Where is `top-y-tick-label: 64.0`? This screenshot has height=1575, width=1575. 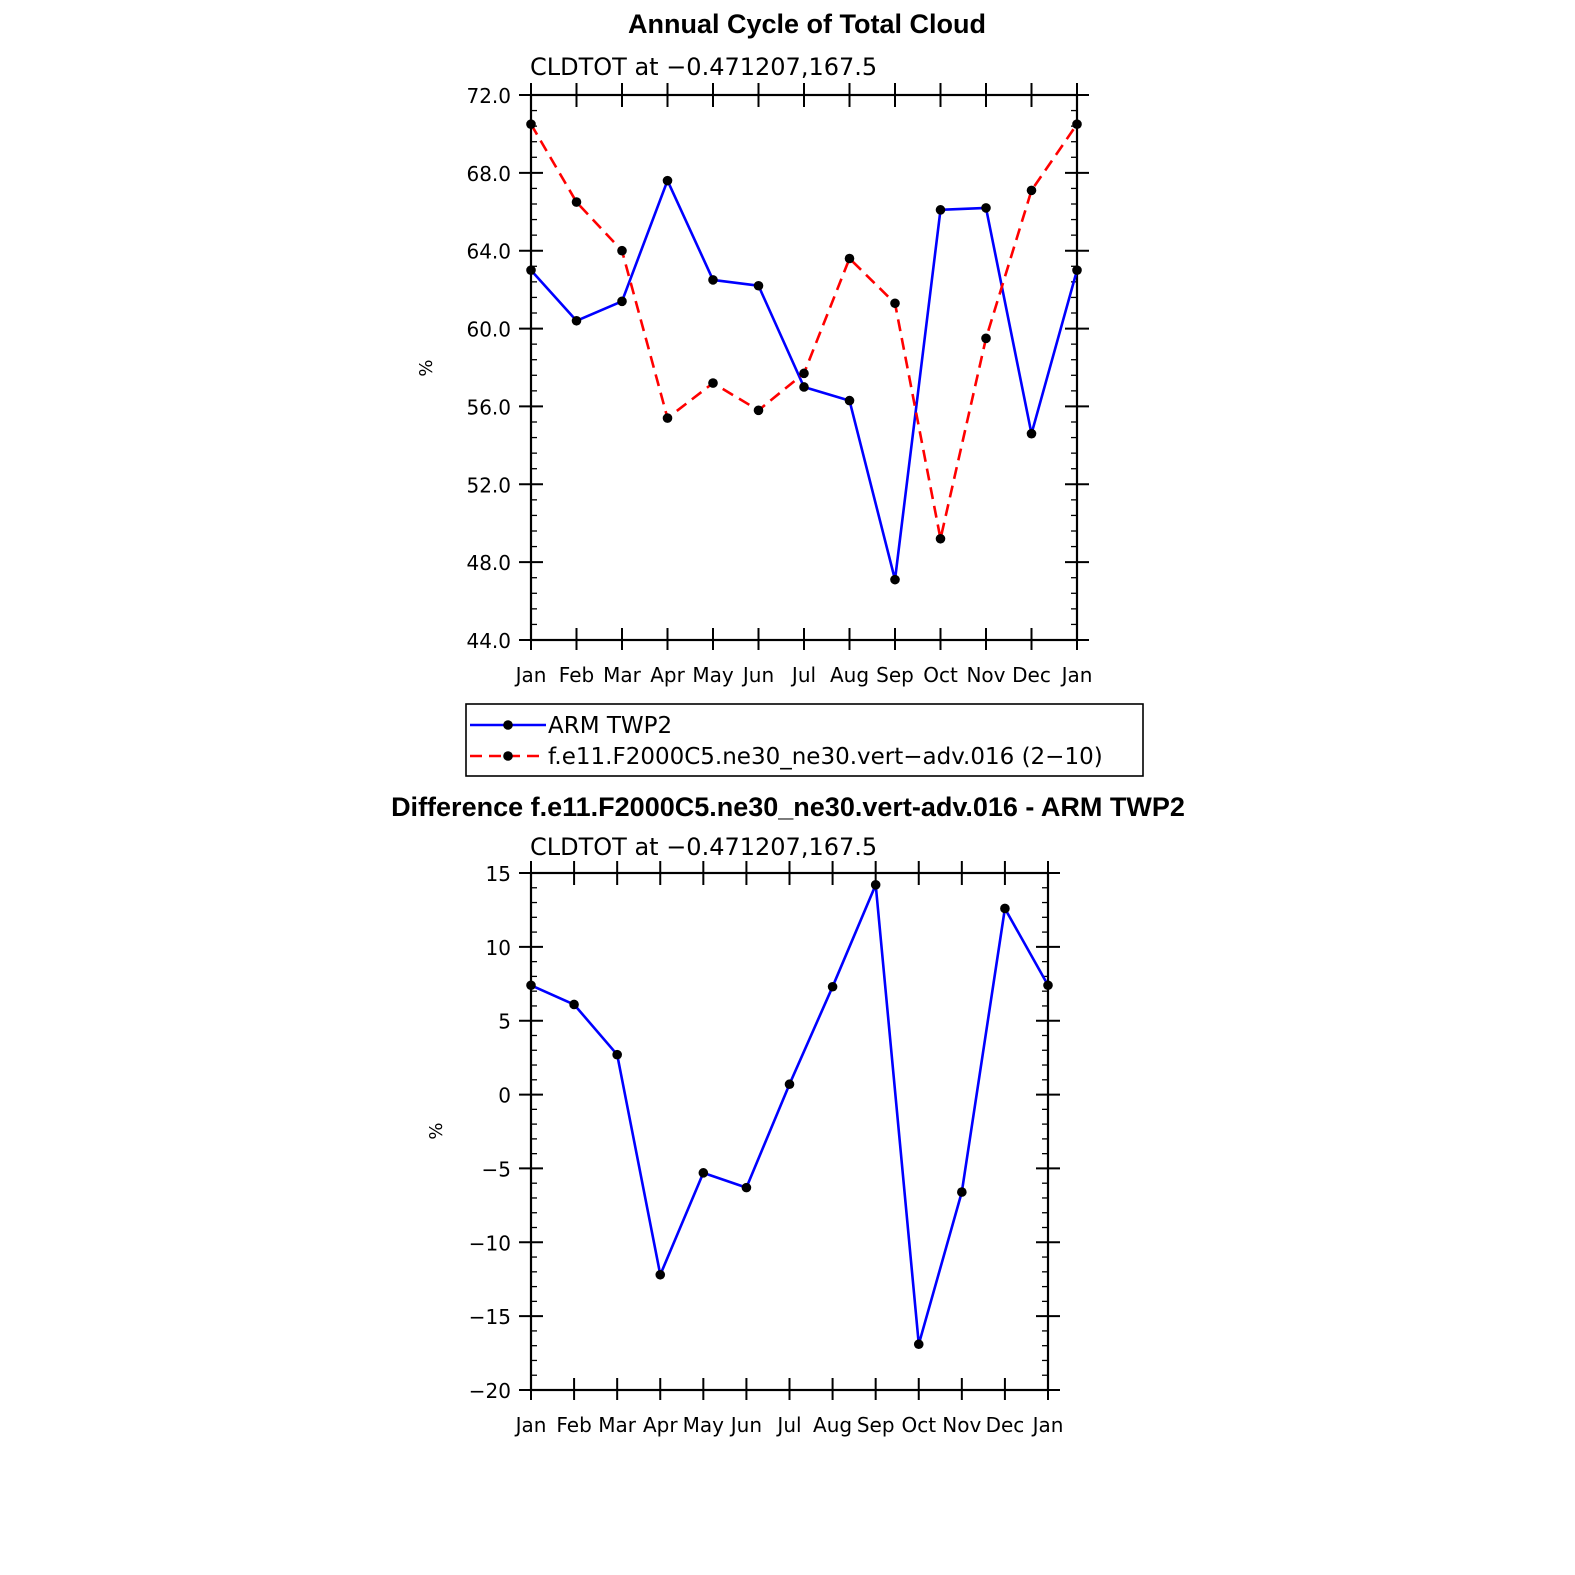
top-y-tick-label: 64.0 is located at coordinates (488, 252).